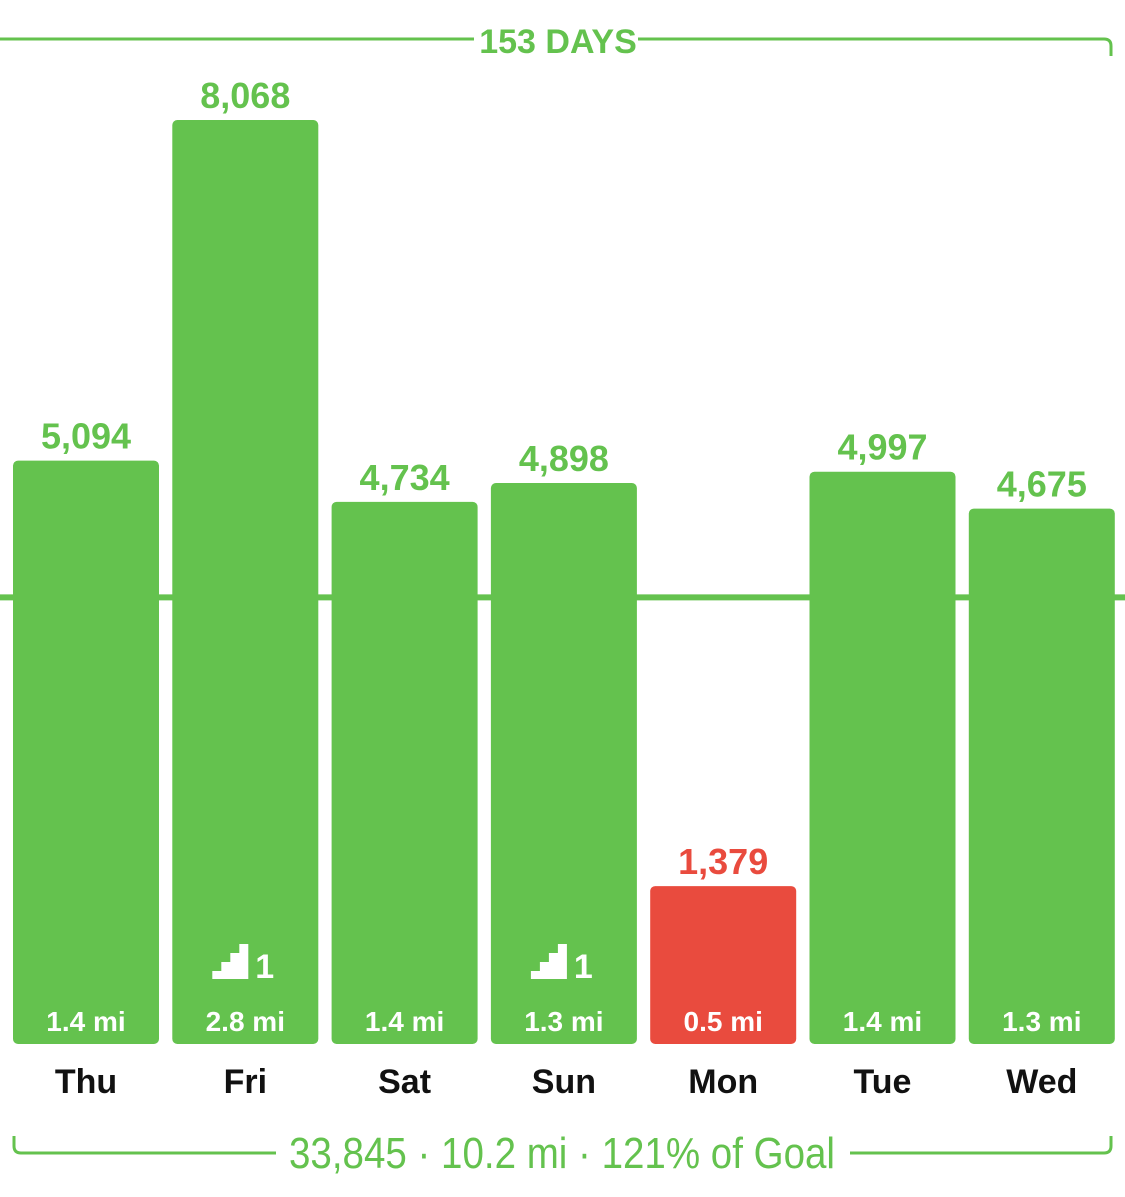 The image size is (1125, 1197). I want to click on value-label-thu: 5,094, so click(86, 436).